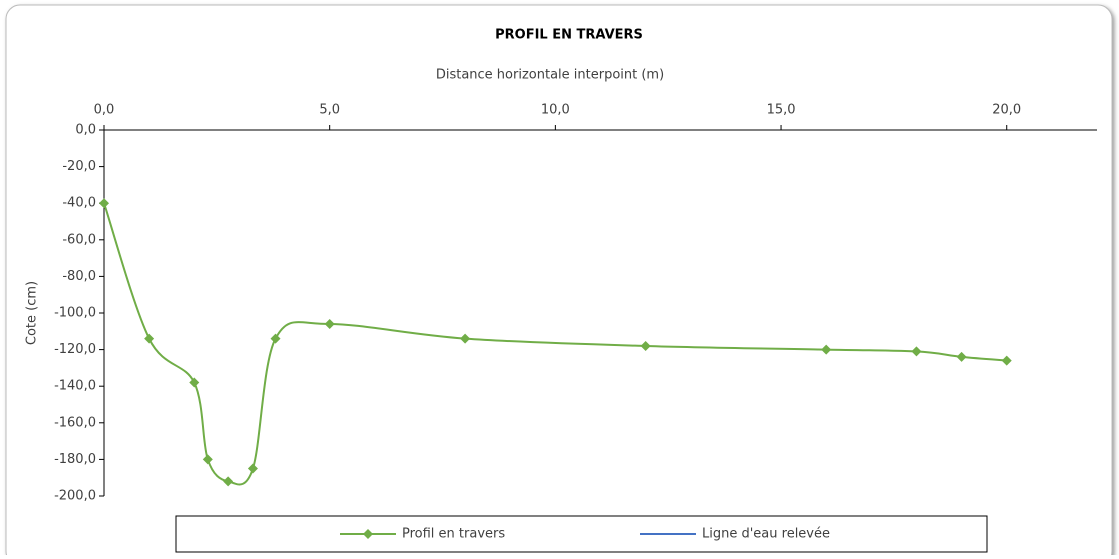 The width and height of the screenshot is (1119, 559). What do you see at coordinates (581, 534) in the screenshot?
I see `legend-box` at bounding box center [581, 534].